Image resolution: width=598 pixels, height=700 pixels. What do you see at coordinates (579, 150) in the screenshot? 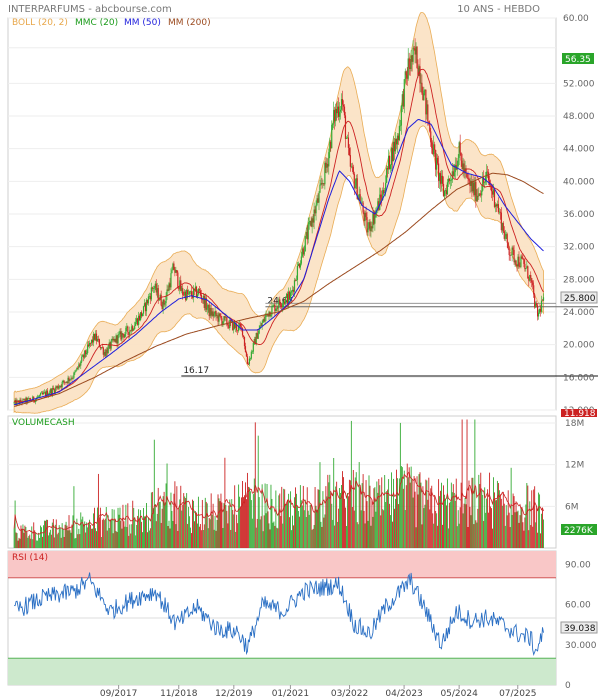
I see `price-tick-label: 44.000` at bounding box center [579, 150].